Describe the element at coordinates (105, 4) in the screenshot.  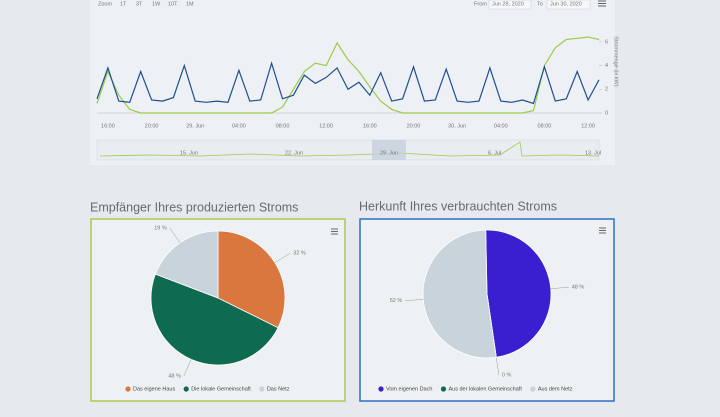
I see `zoom-label: Zoom` at that location.